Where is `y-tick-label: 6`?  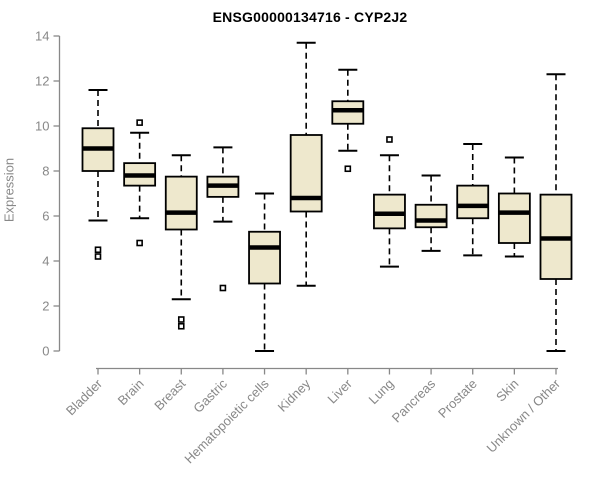 y-tick-label: 6 is located at coordinates (45, 216).